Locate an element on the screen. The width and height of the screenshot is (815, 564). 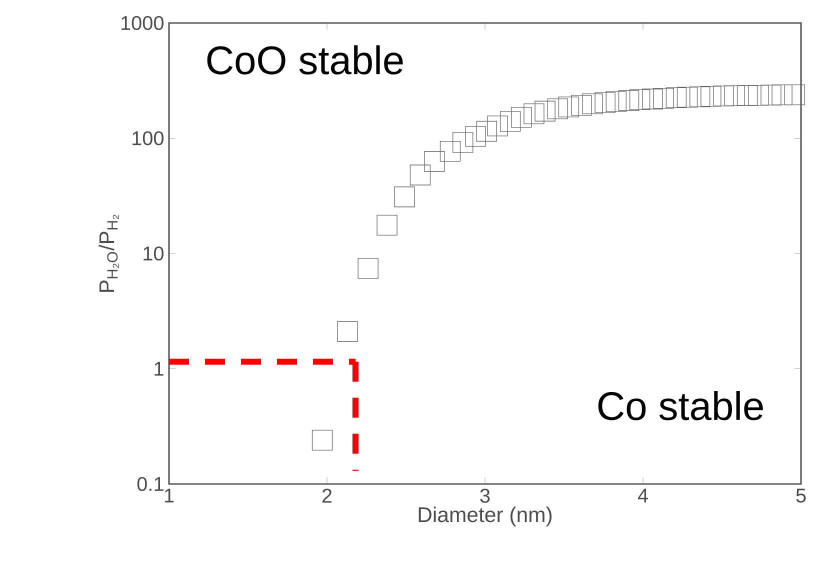
y-tick-label: 10 is located at coordinates (154, 253).